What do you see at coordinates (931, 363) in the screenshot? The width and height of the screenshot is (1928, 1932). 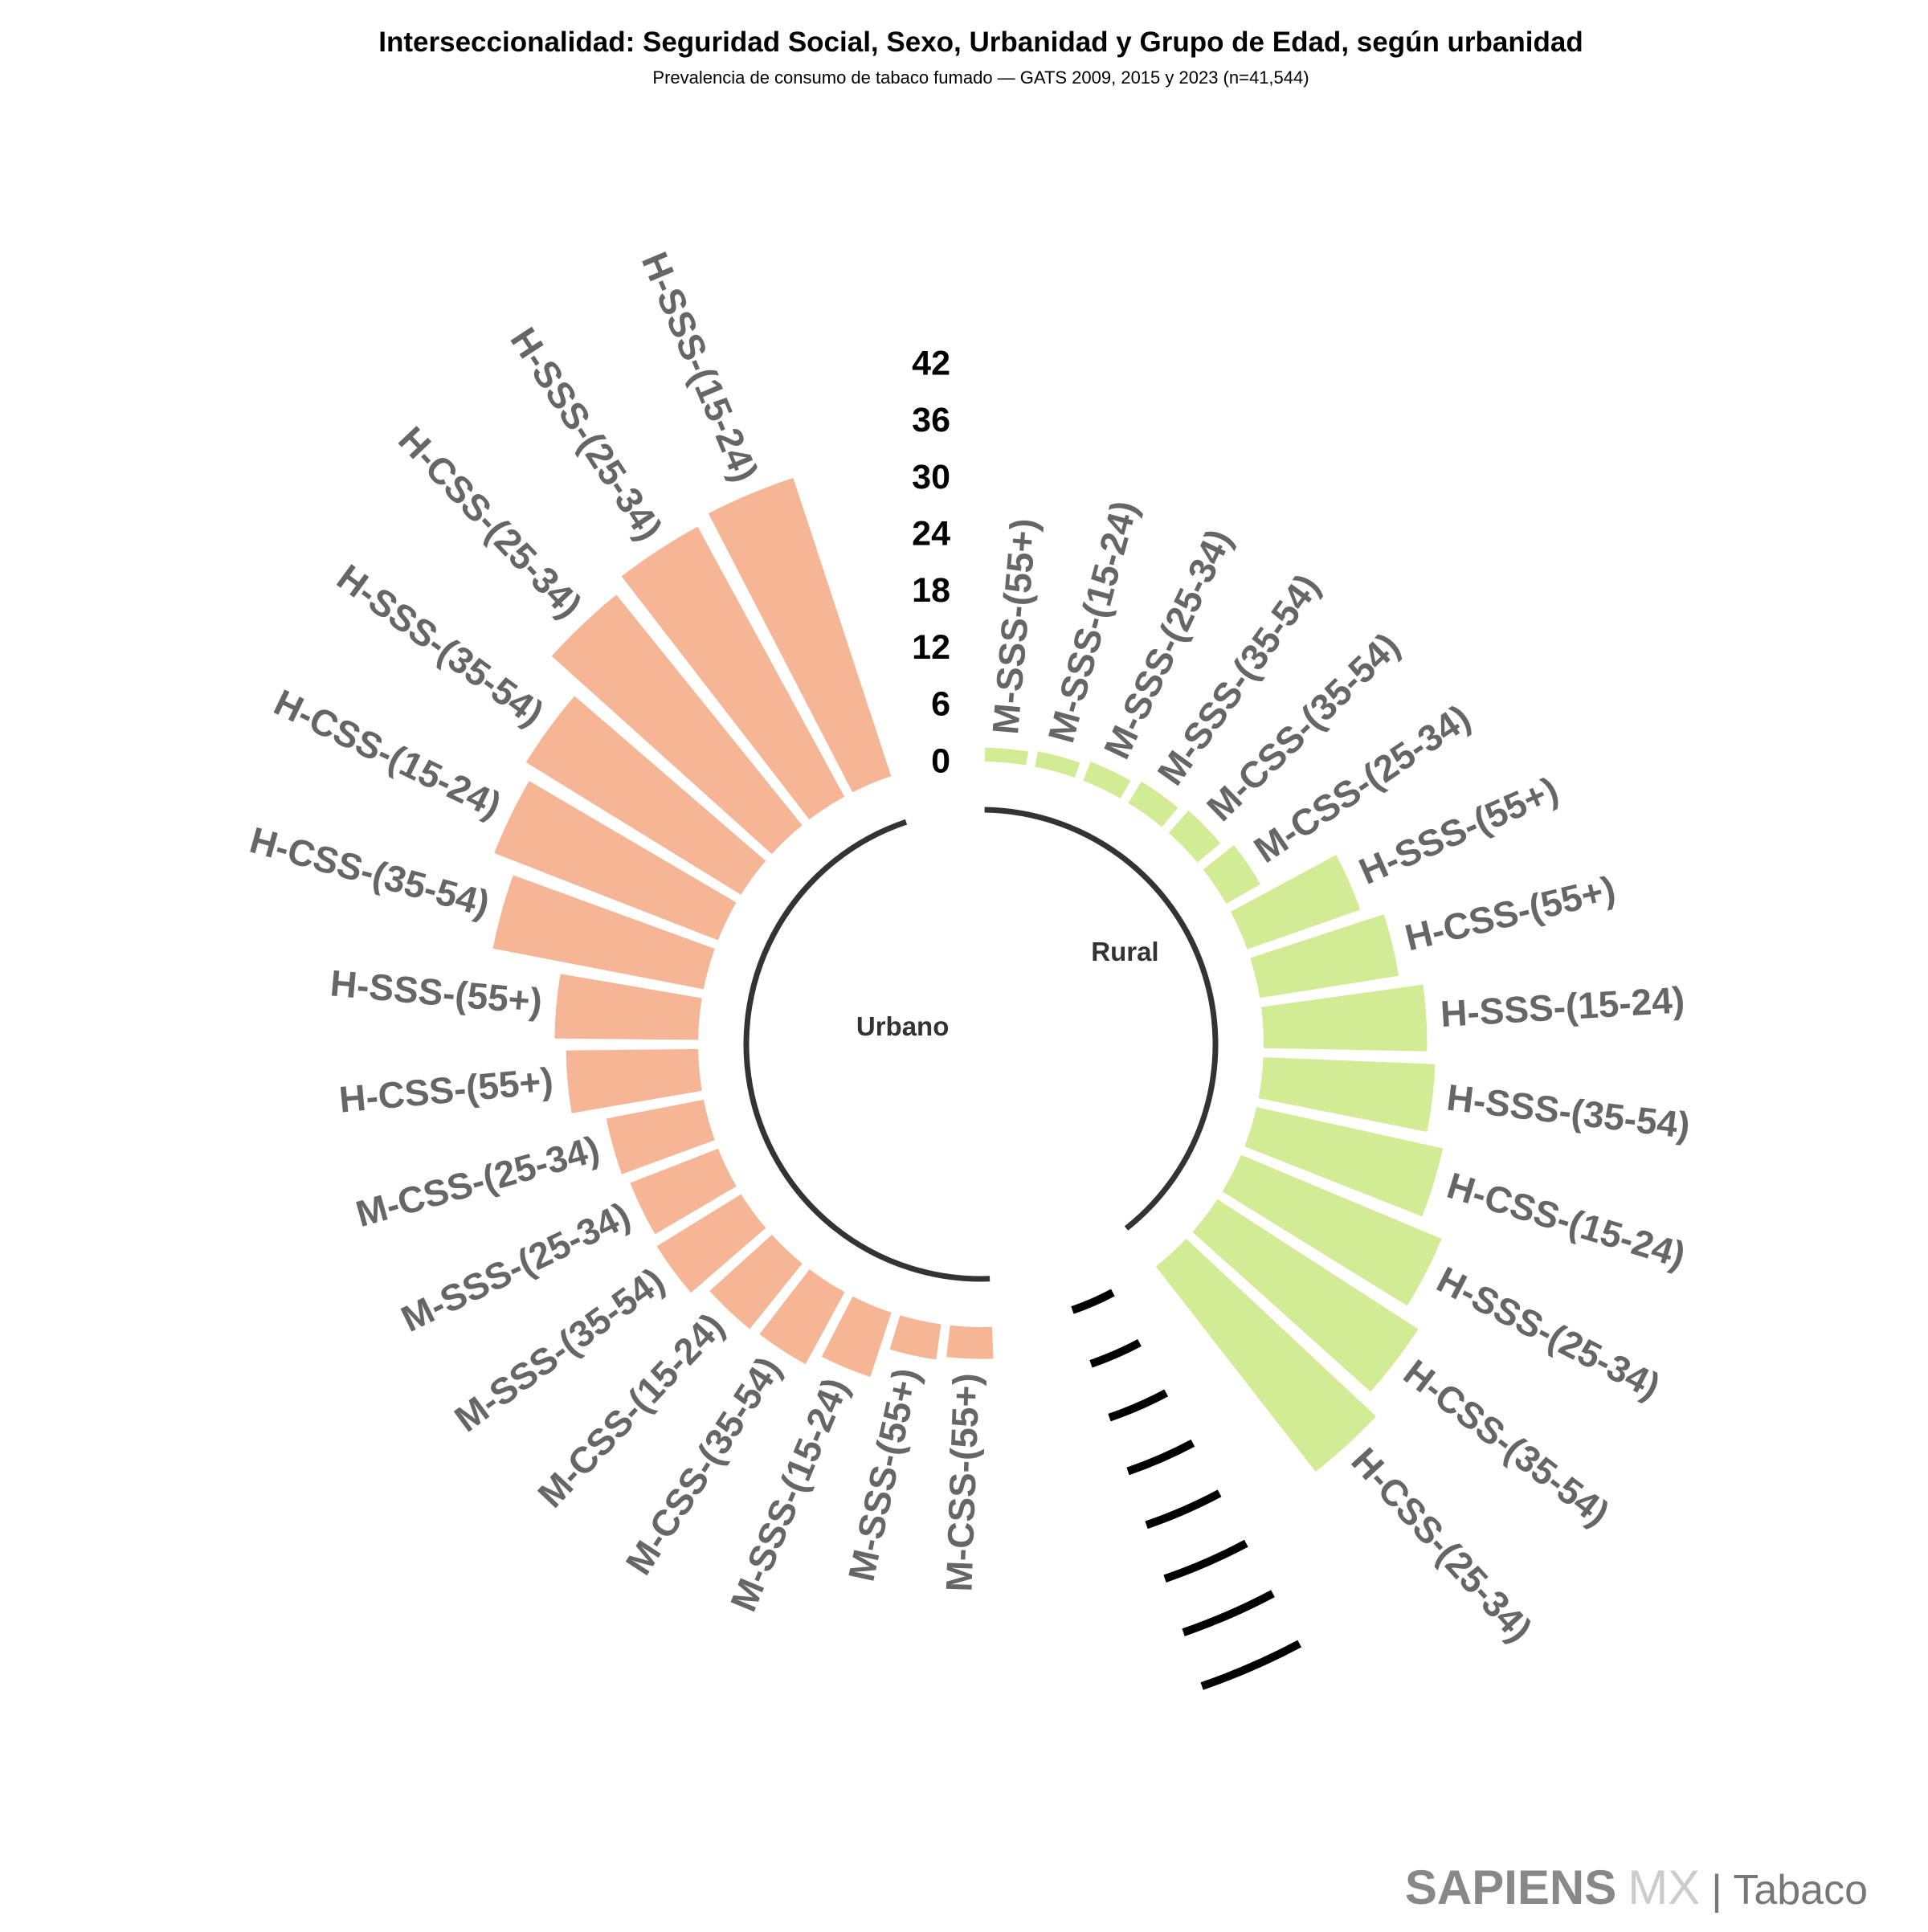 I see `y-tick-label: 42` at bounding box center [931, 363].